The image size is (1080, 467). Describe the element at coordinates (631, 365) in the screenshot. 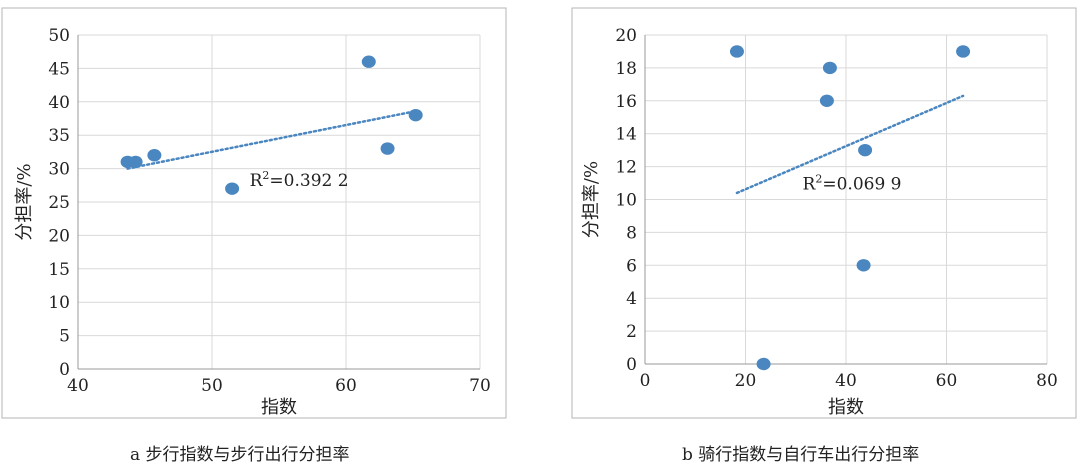

I see `chart-b-y-tick-label: 0` at that location.